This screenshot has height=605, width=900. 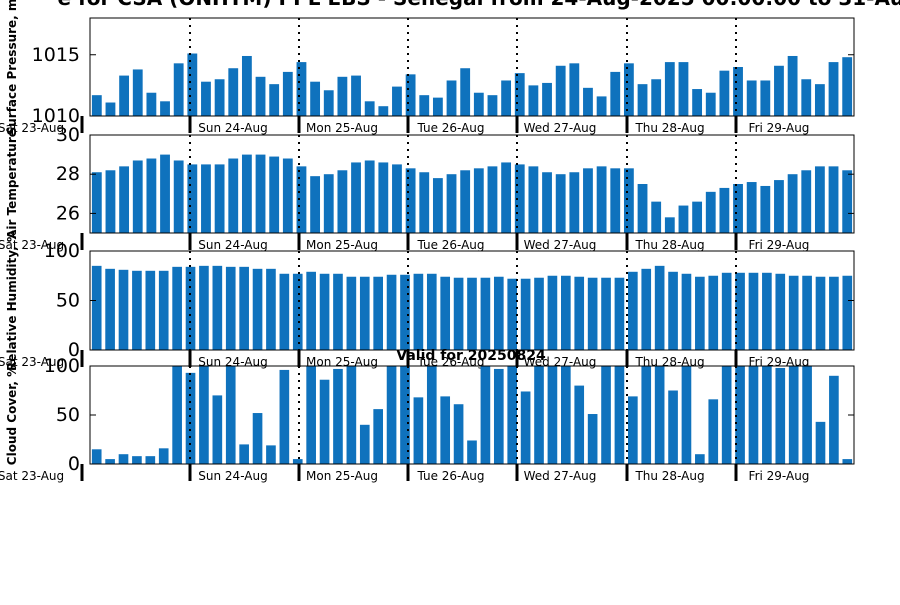 I want to click on y-axis-label: Surface Pressure, m, so click(x=12, y=67).